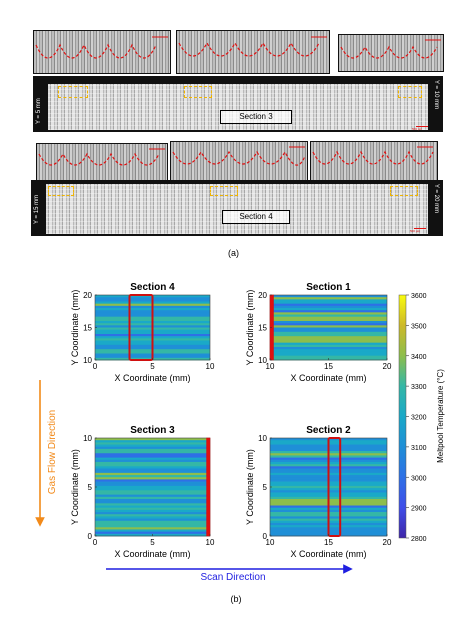 Image resolution: width=472 pixels, height=618 pixels. What do you see at coordinates (419, 478) in the screenshot?
I see `colorbar-tick-label: 3000` at bounding box center [419, 478].